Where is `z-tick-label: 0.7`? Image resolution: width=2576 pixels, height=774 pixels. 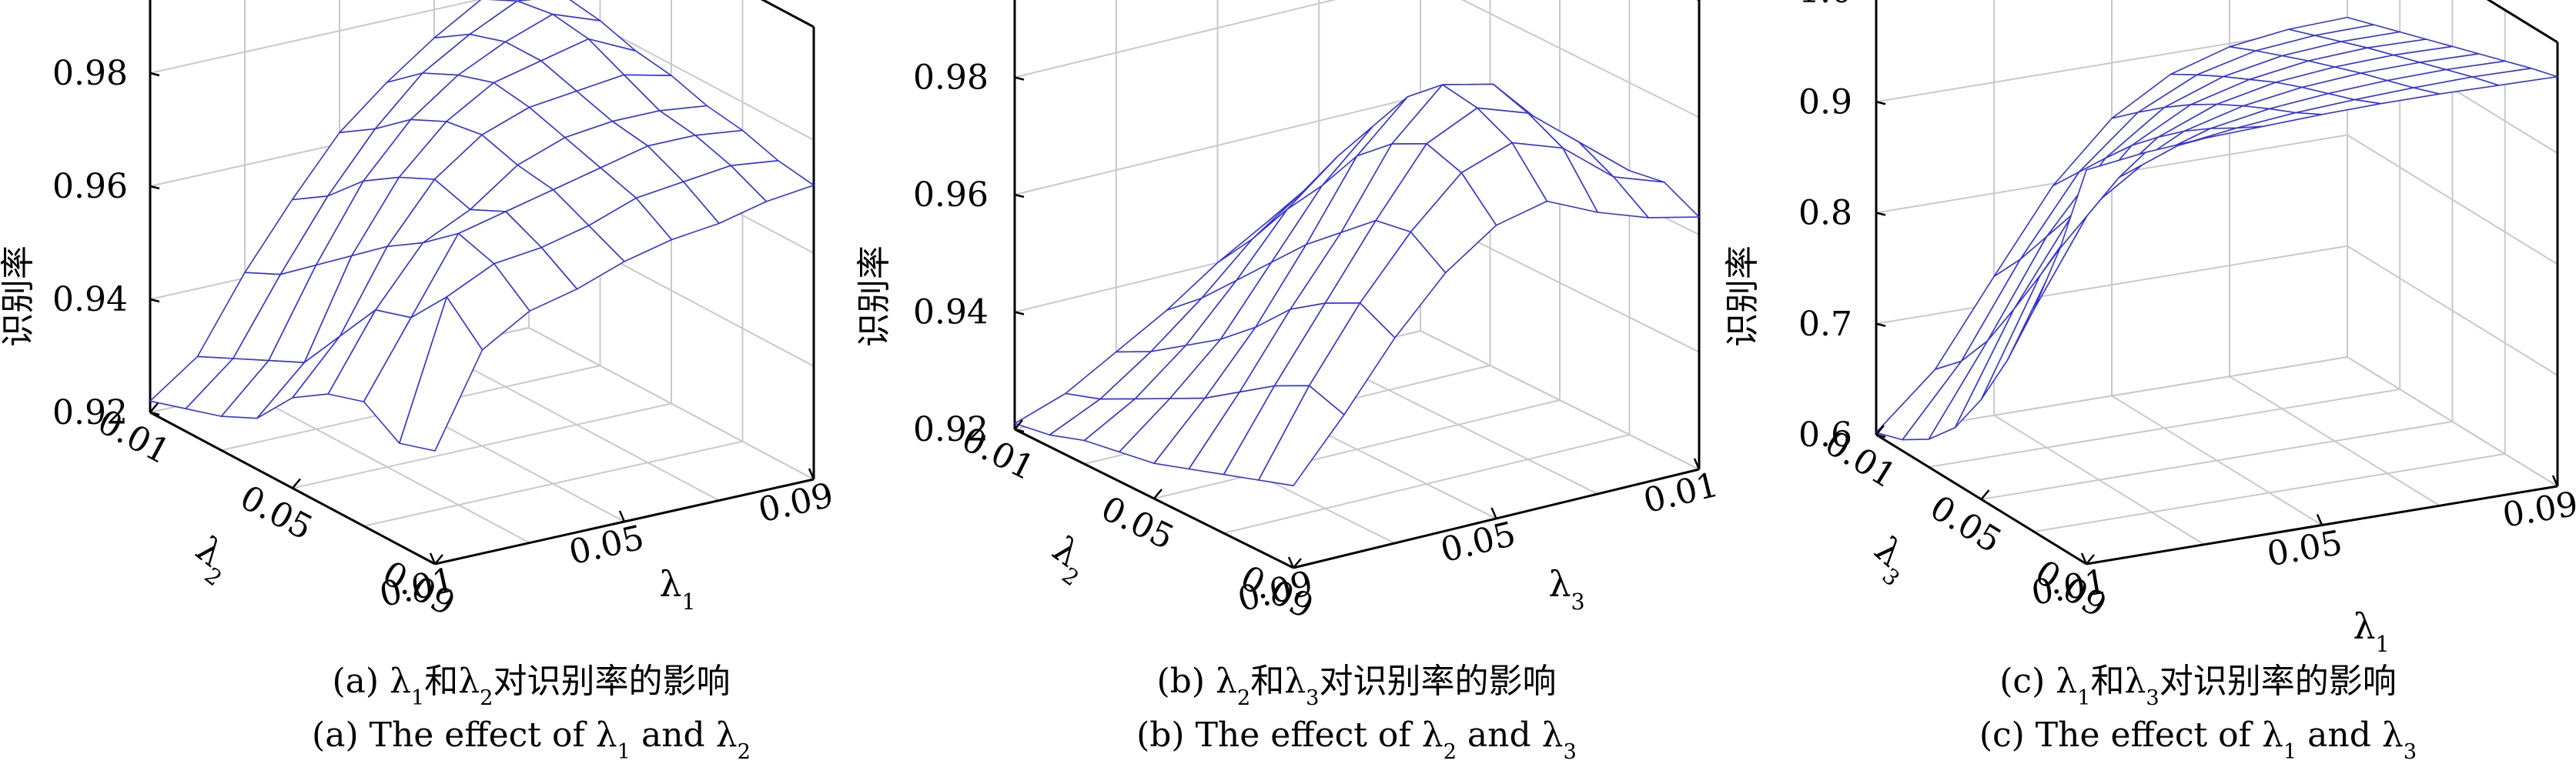
z-tick-label: 0.7 is located at coordinates (1825, 324).